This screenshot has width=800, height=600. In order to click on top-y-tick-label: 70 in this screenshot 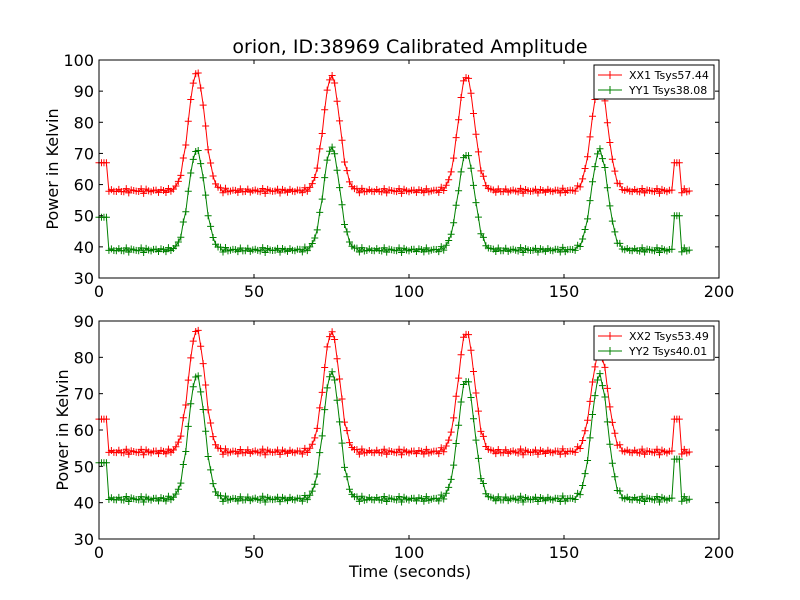, I will do `click(84, 153)`.